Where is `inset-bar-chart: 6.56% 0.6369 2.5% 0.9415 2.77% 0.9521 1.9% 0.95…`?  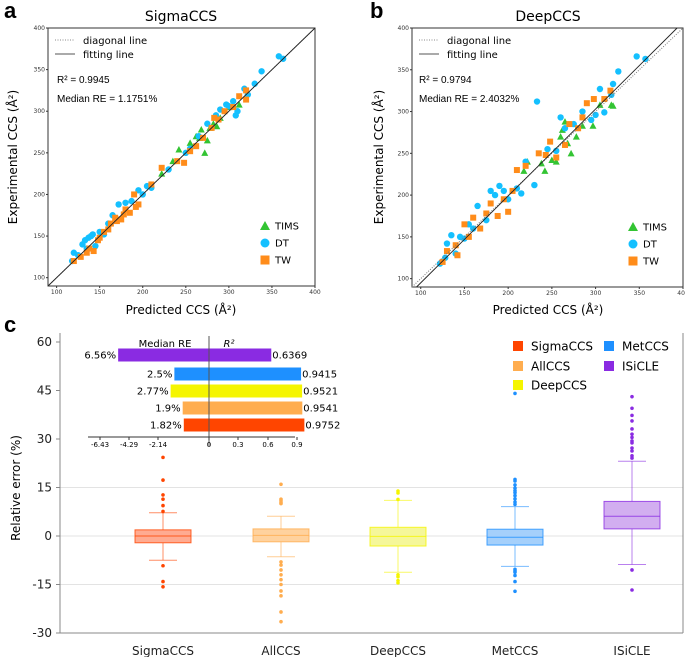
inset-bar-chart: 6.56% 0.6369 2.5% 0.9415 2.77% 0.9521 1.9% 0.95… is located at coordinates (212, 392).